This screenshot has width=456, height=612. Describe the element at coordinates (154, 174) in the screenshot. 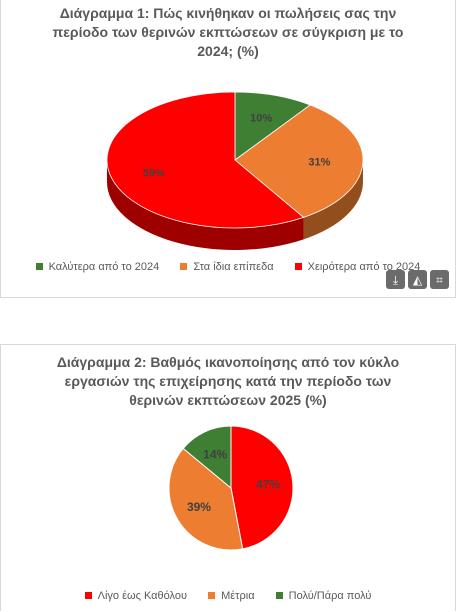

I see `pie-1-label-2: 59%` at that location.